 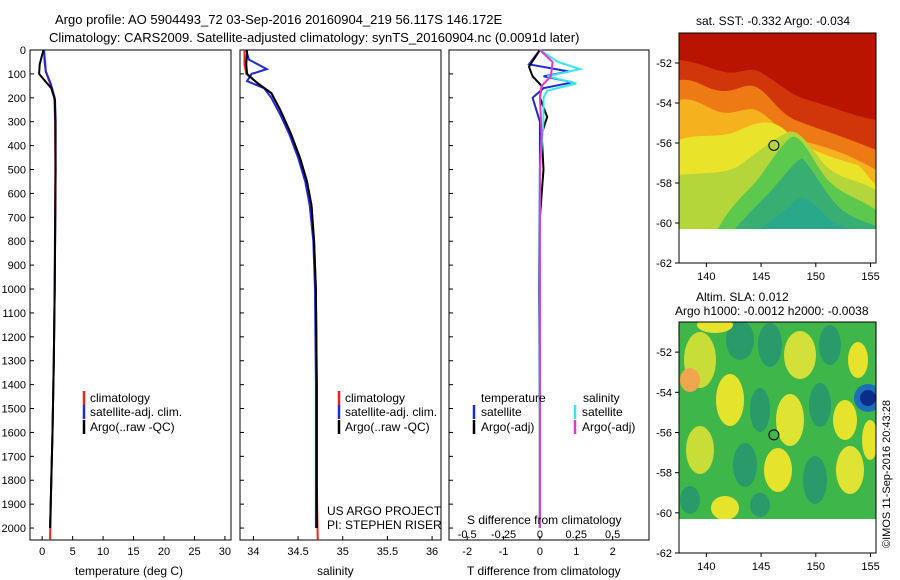 What do you see at coordinates (297, 552) in the screenshot?
I see `xtick-label: 34.5` at bounding box center [297, 552].